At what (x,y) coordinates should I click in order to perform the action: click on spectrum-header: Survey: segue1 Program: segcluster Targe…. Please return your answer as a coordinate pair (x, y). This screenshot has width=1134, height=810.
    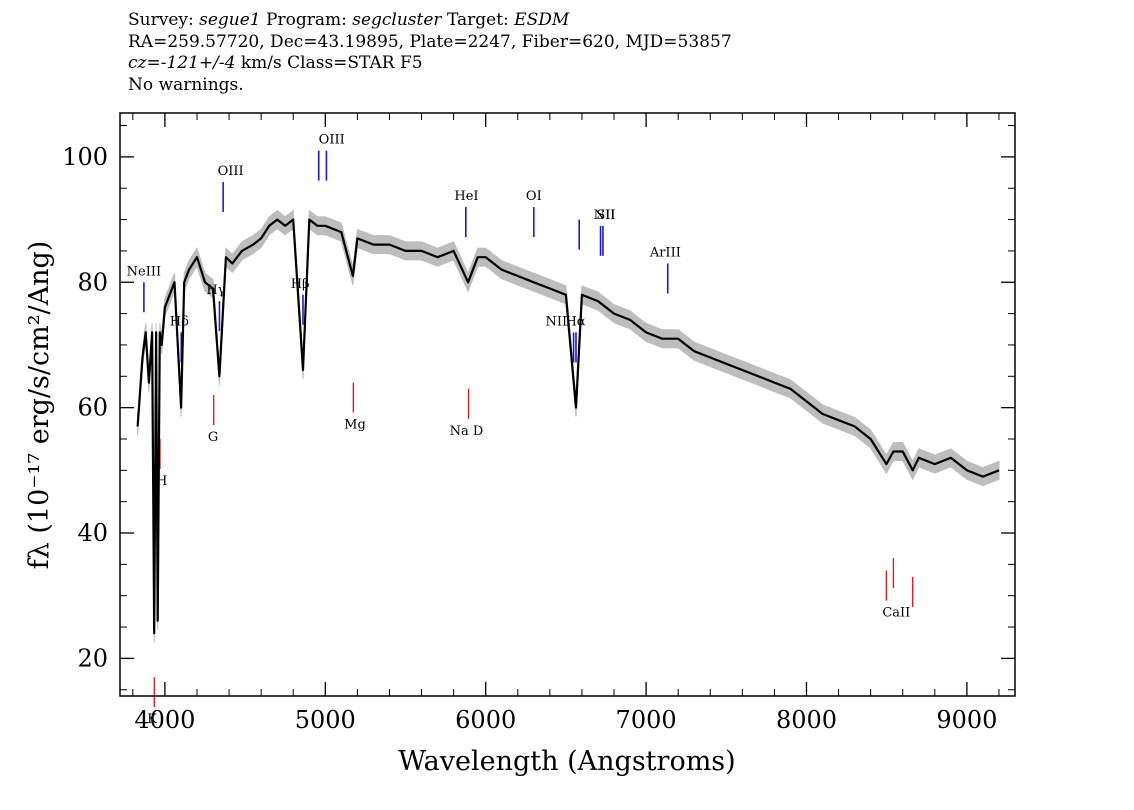
    Looking at the image, I should click on (430, 53).